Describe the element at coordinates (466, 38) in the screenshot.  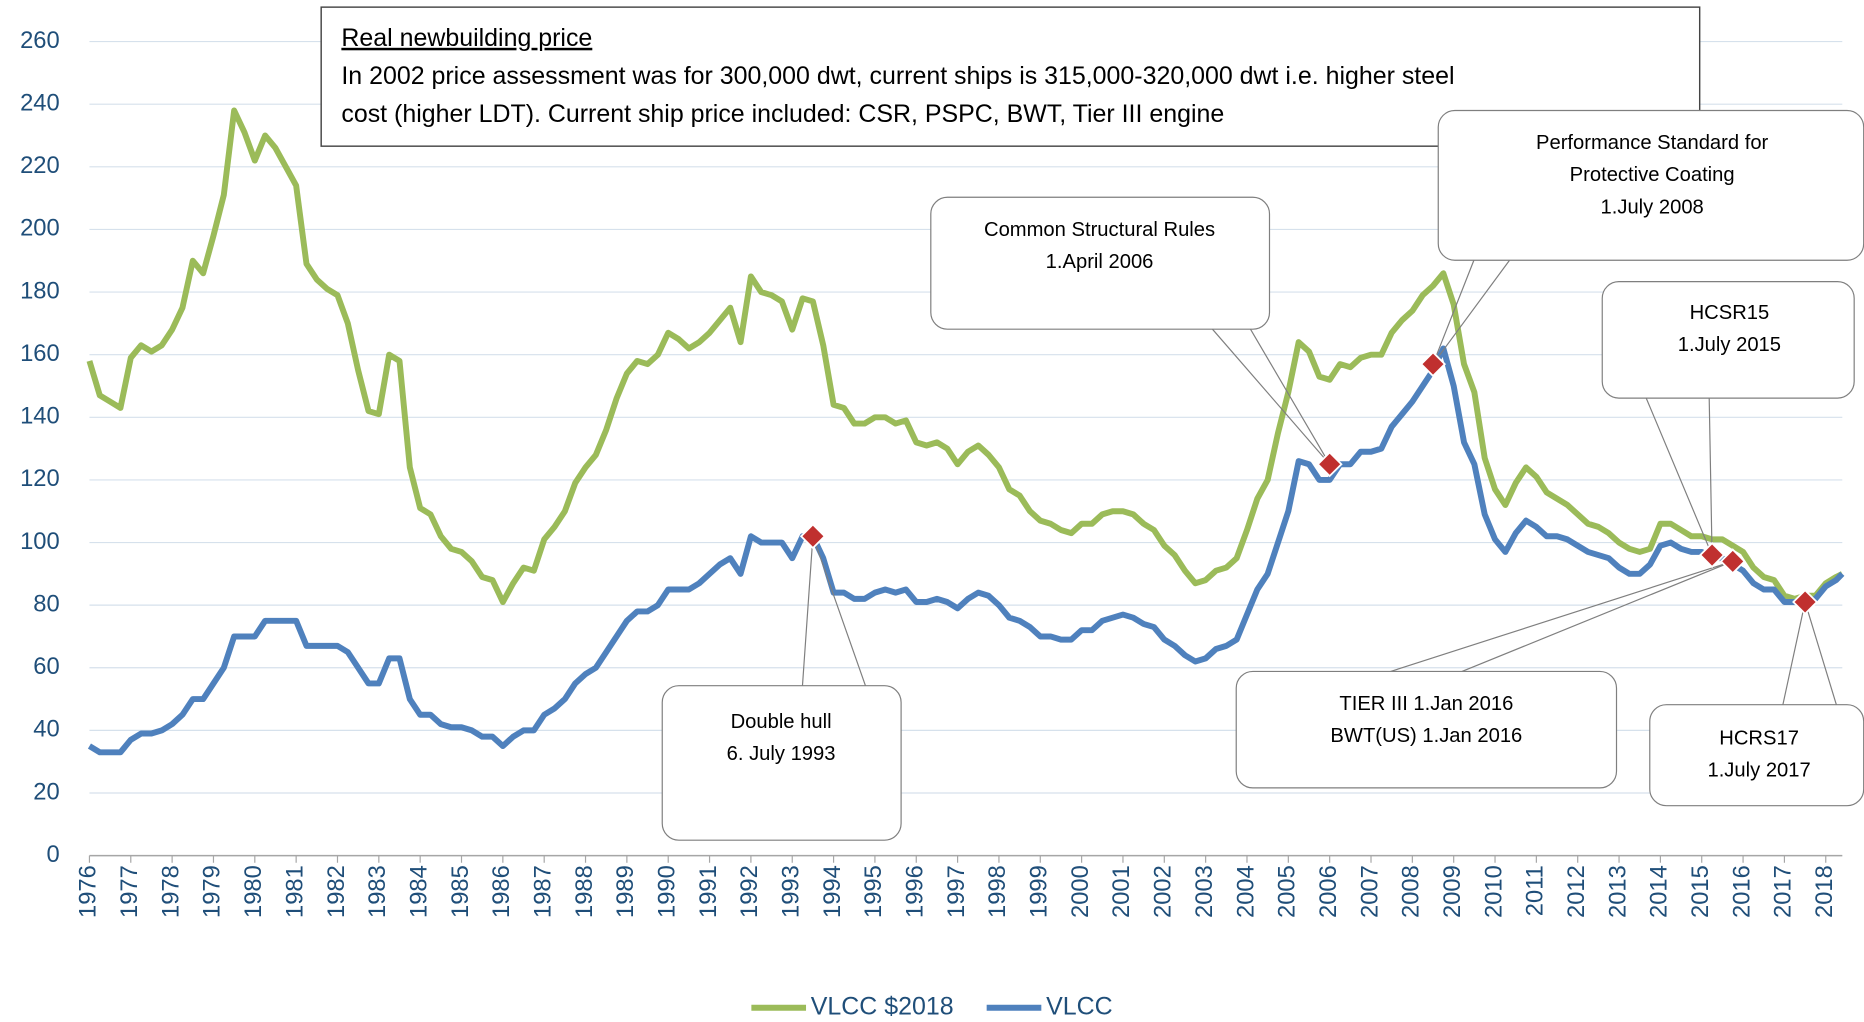
I see `note-title: Real newbuilding price` at that location.